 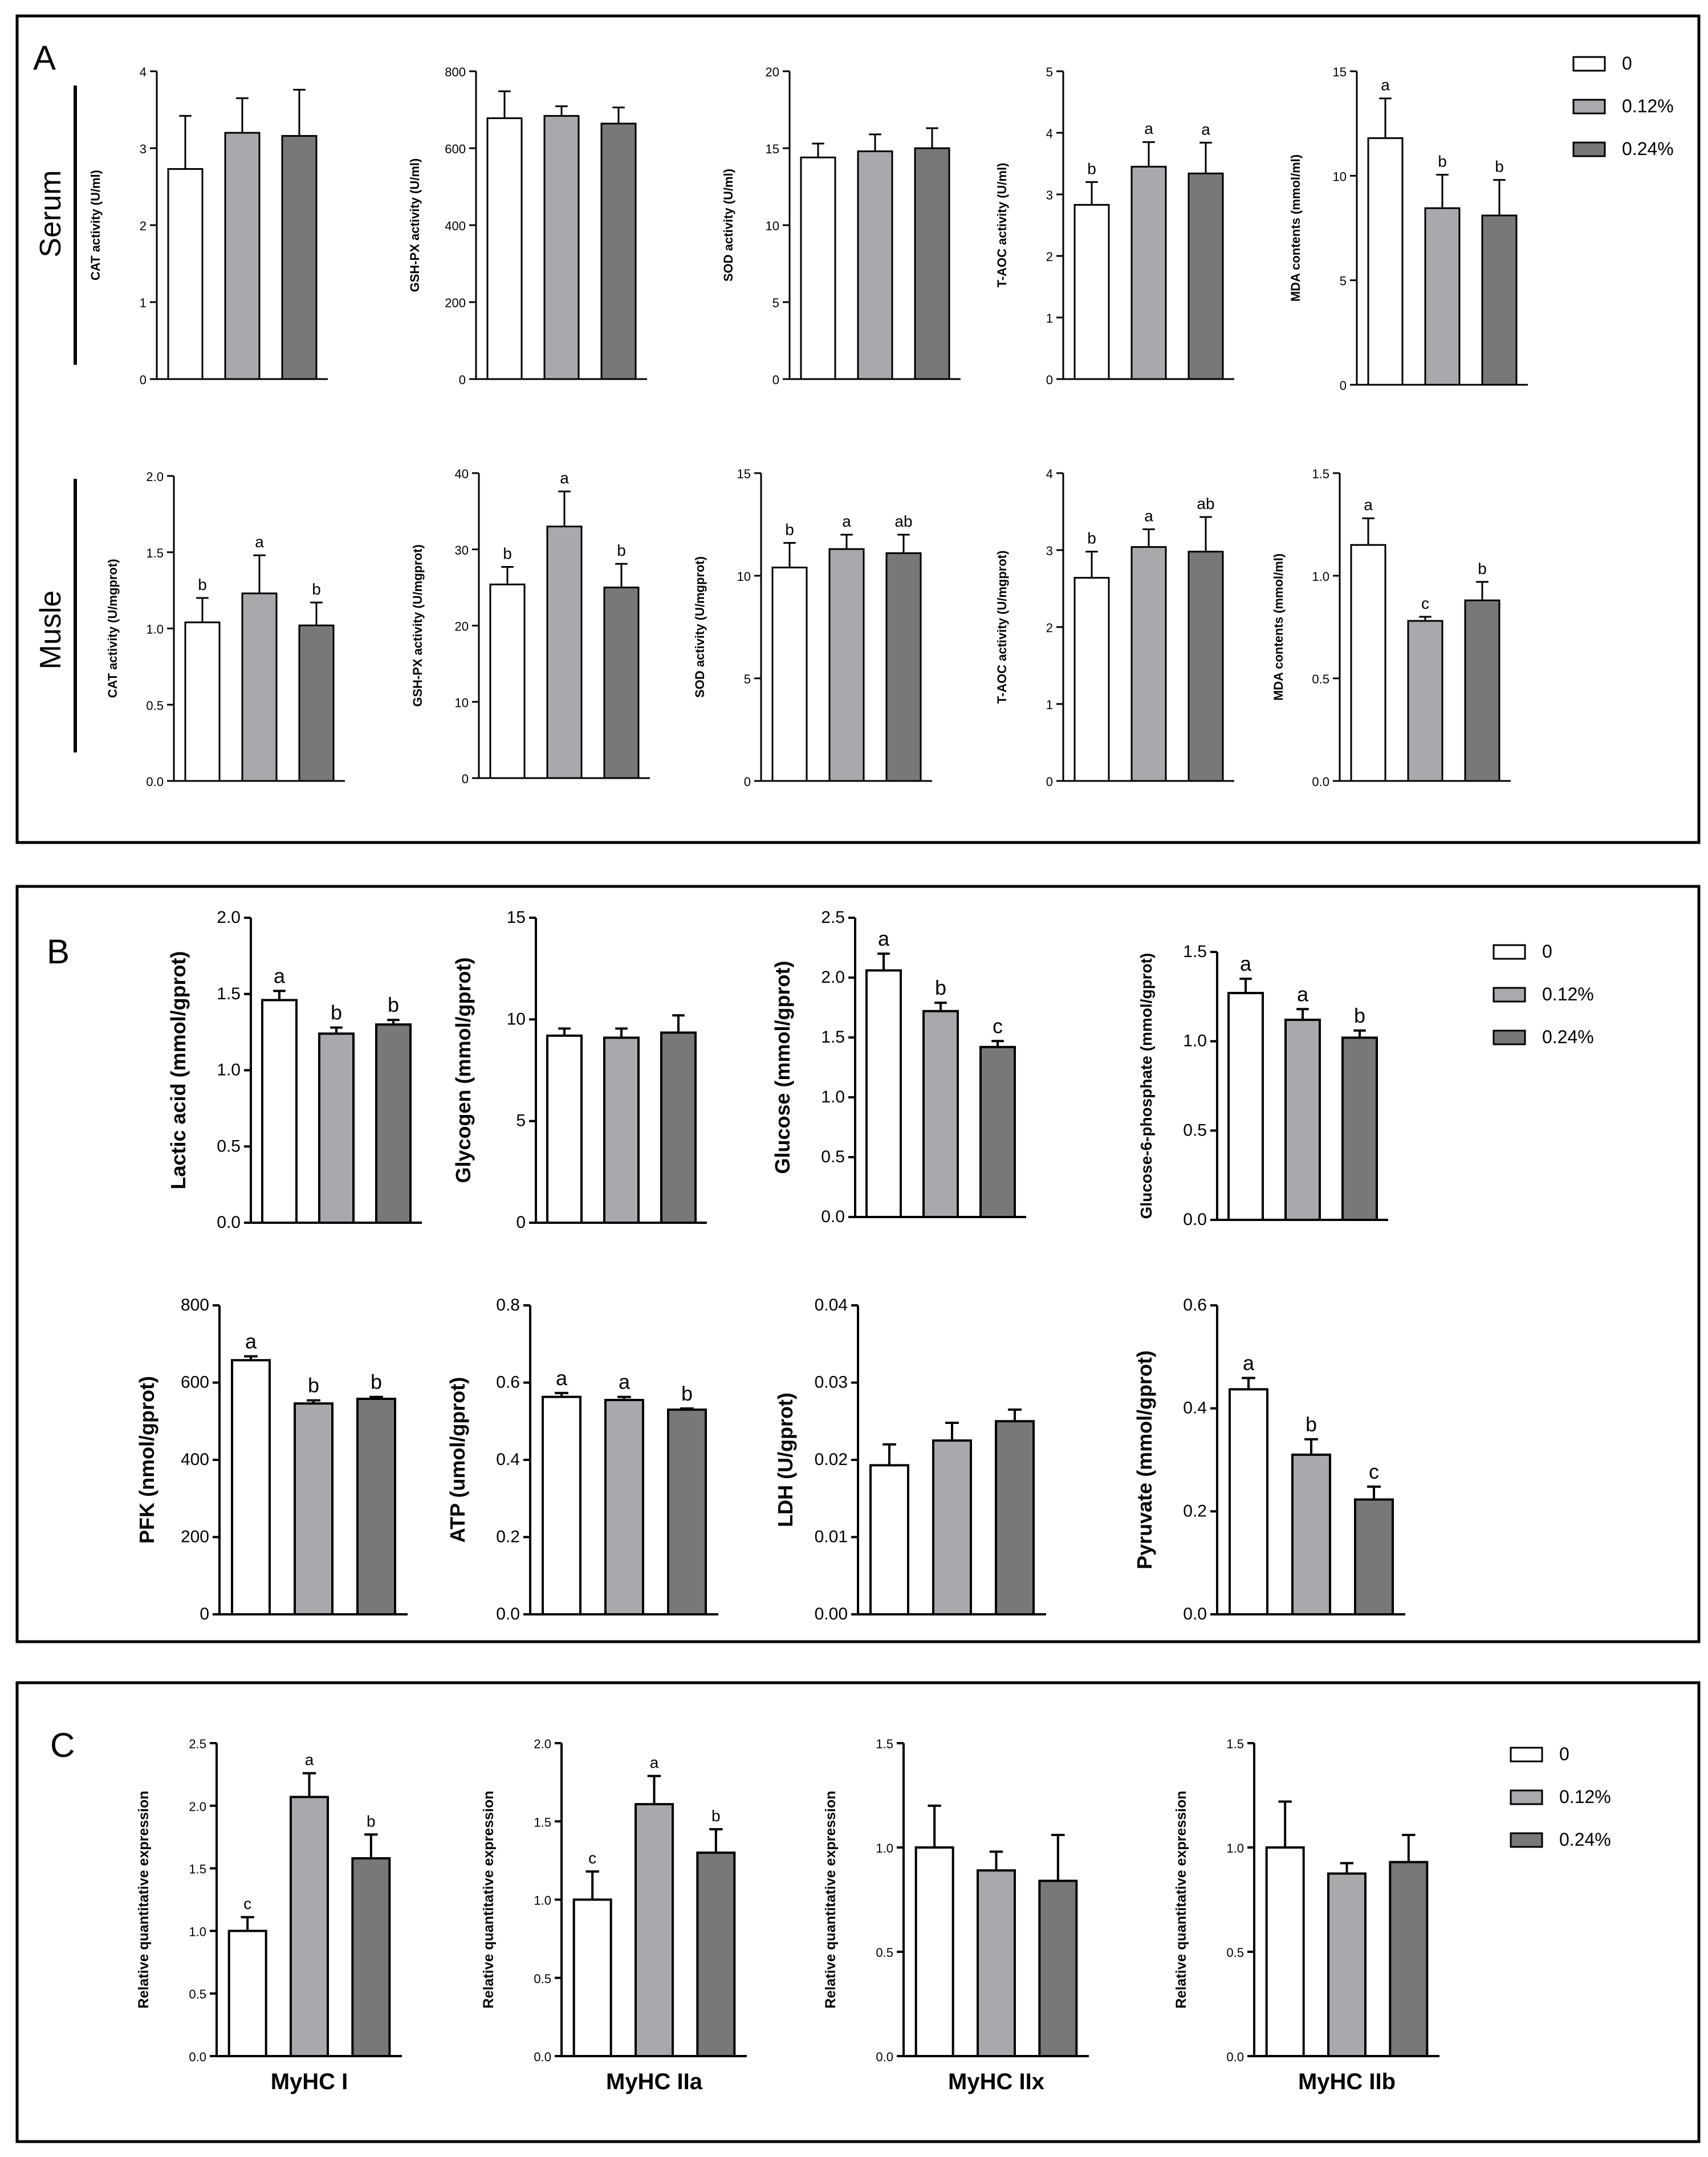 What do you see at coordinates (1195, 1408) in the screenshot?
I see `y-tick-label: 0.4` at bounding box center [1195, 1408].